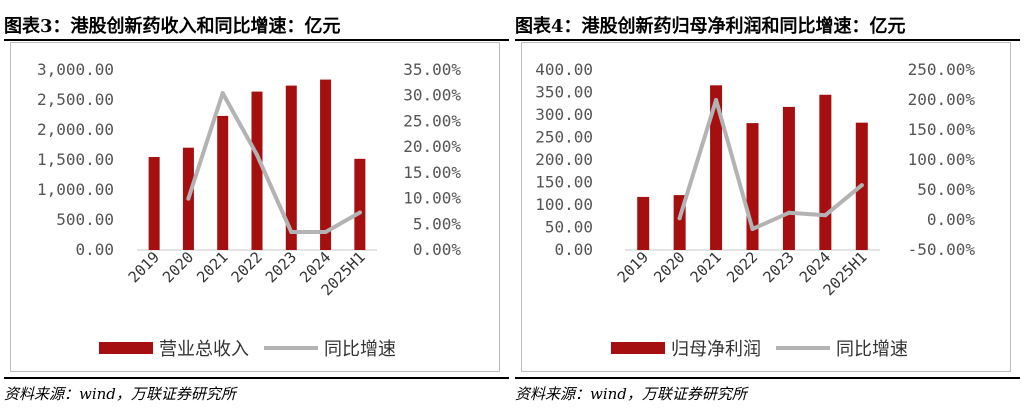 The image size is (1024, 415). I want to click on y-left-tick-label: 3,000.00, so click(75, 69).